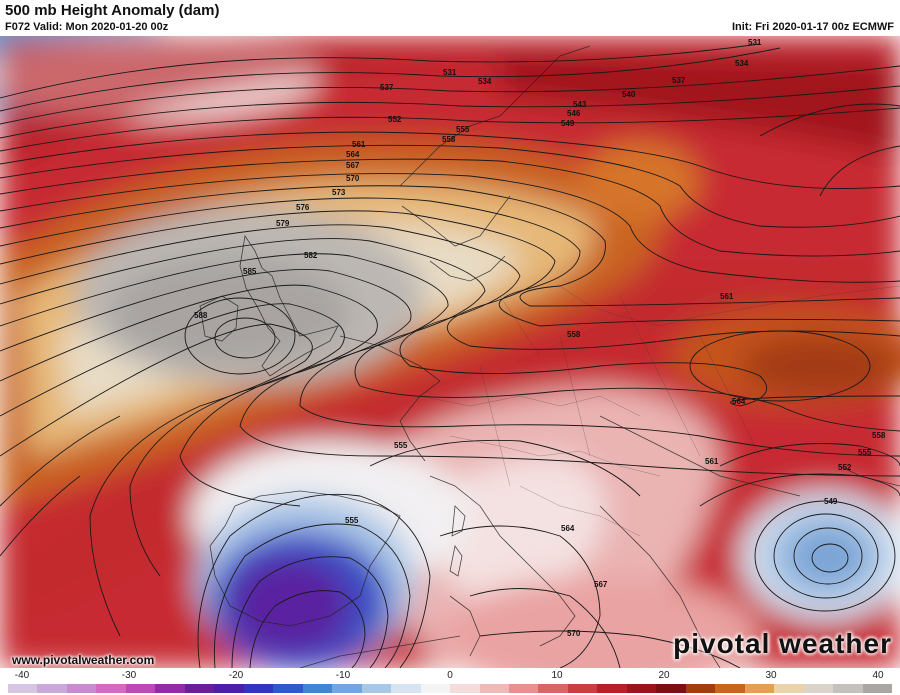 This screenshot has width=900, height=695. What do you see at coordinates (771, 675) in the screenshot?
I see `colorbar-tick: 30` at bounding box center [771, 675].